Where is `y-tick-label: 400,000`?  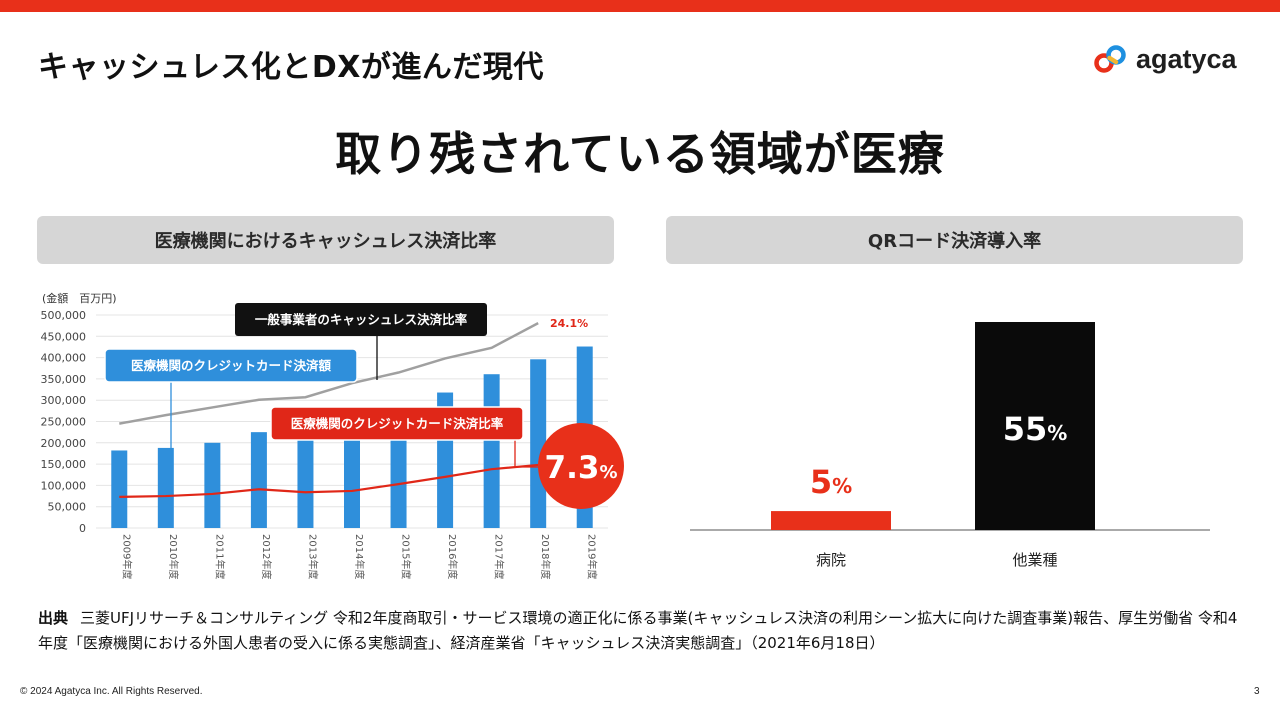
y-tick-label: 400,000 is located at coordinates (64, 358).